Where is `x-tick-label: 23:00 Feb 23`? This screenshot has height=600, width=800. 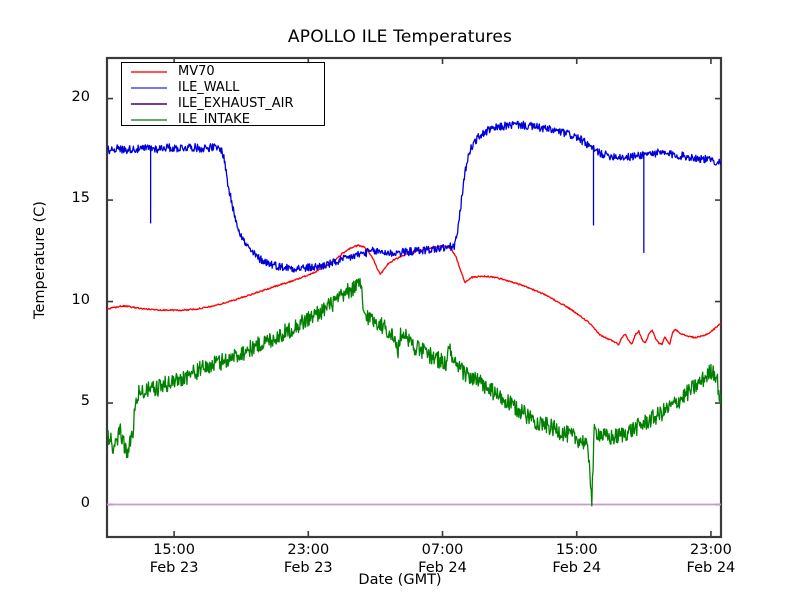
x-tick-label: 23:00 Feb 23 is located at coordinates (308, 559).